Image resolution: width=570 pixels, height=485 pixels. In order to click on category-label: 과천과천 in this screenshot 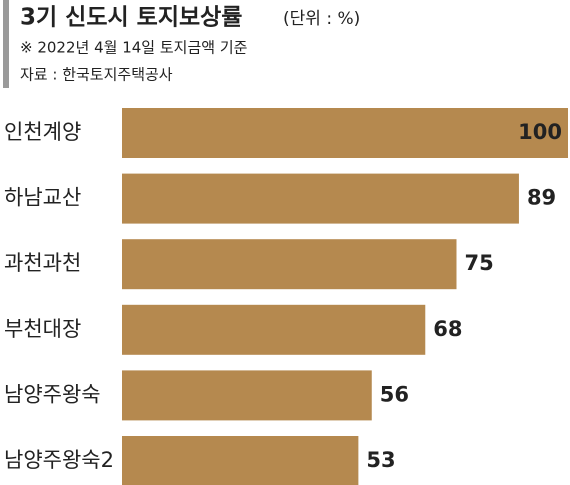, I will do `click(42, 263)`.